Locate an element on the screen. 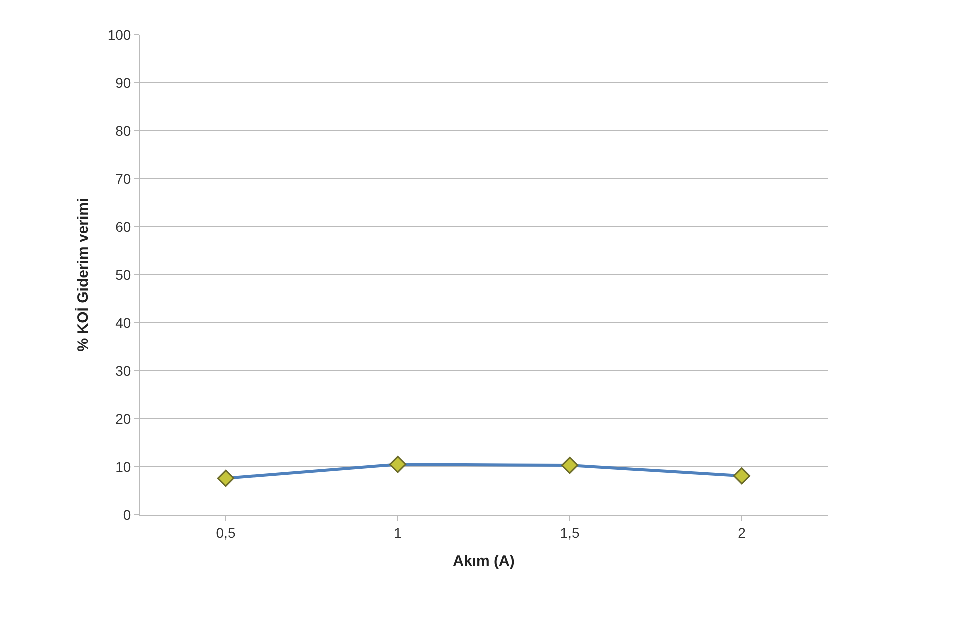  x-tick-label: 1,5 is located at coordinates (570, 532).